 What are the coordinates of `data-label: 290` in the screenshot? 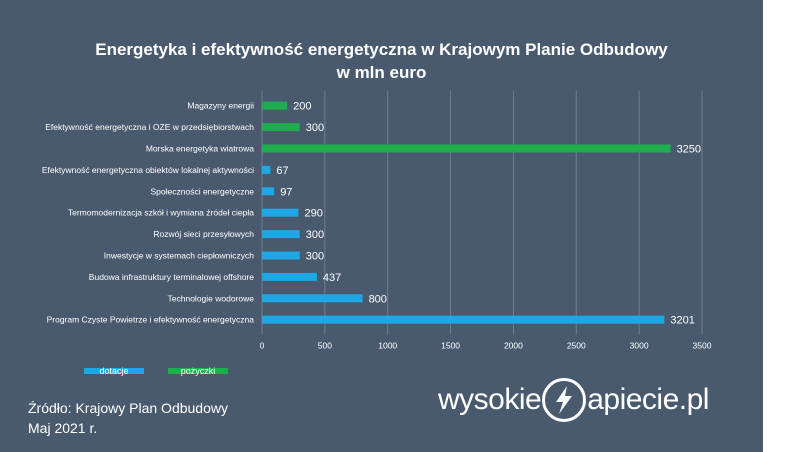 It's located at (313, 214).